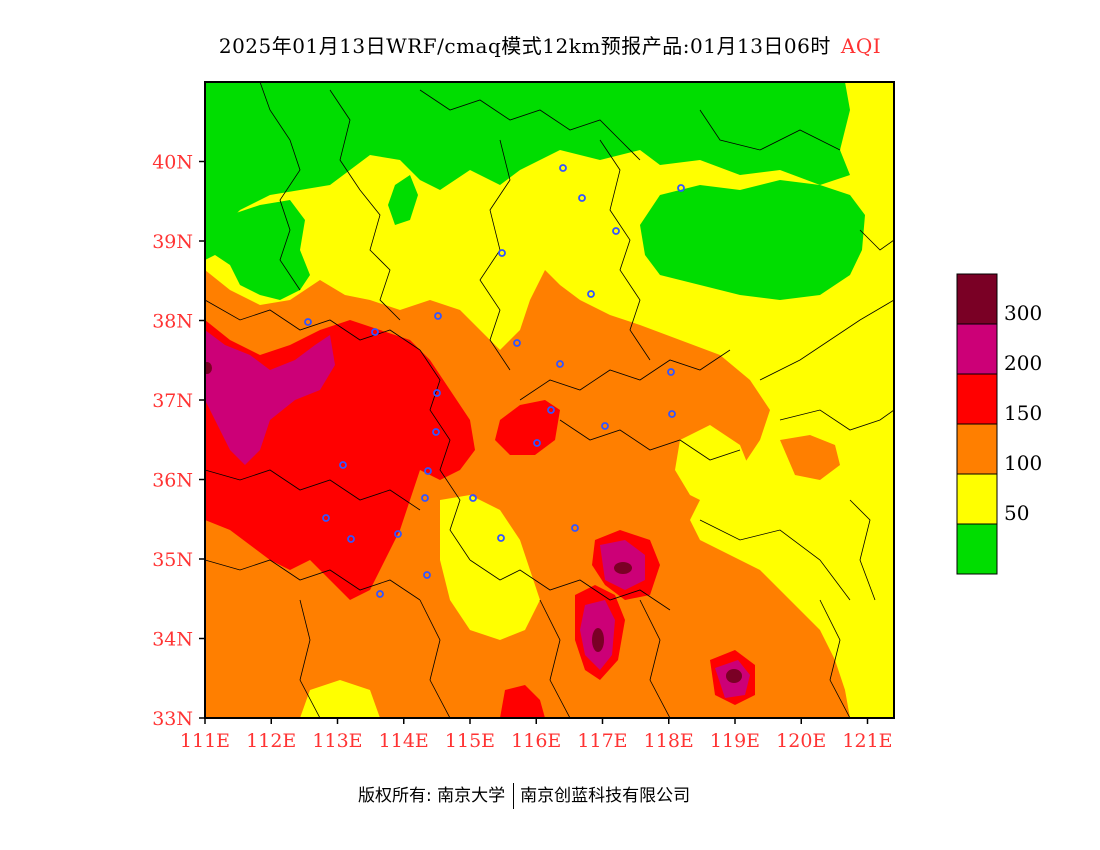 The height and width of the screenshot is (850, 1100). What do you see at coordinates (172, 640) in the screenshot?
I see `lat-tick-label: 34N` at bounding box center [172, 640].